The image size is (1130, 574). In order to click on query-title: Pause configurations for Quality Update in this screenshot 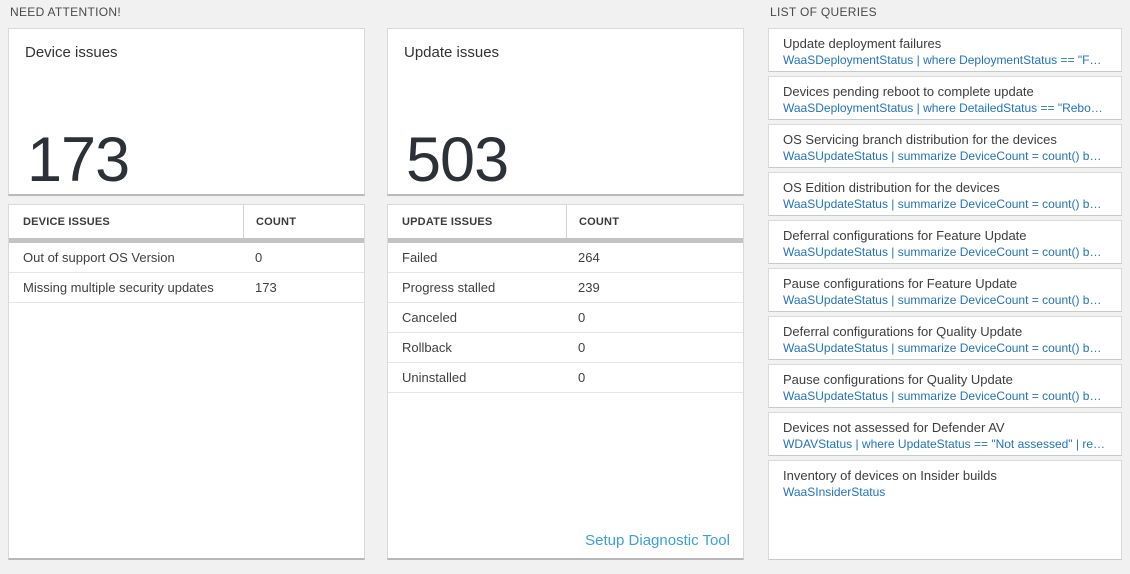, I will do `click(898, 379)`.